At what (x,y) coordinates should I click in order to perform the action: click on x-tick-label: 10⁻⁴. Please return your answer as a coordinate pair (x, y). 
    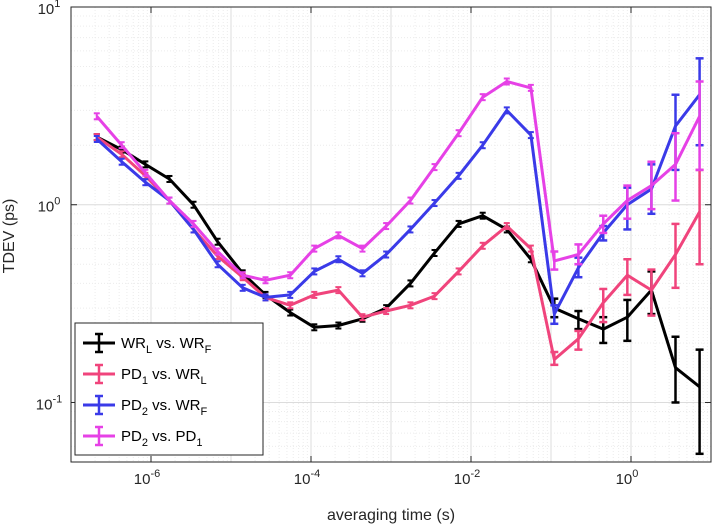
    Looking at the image, I should click on (307, 478).